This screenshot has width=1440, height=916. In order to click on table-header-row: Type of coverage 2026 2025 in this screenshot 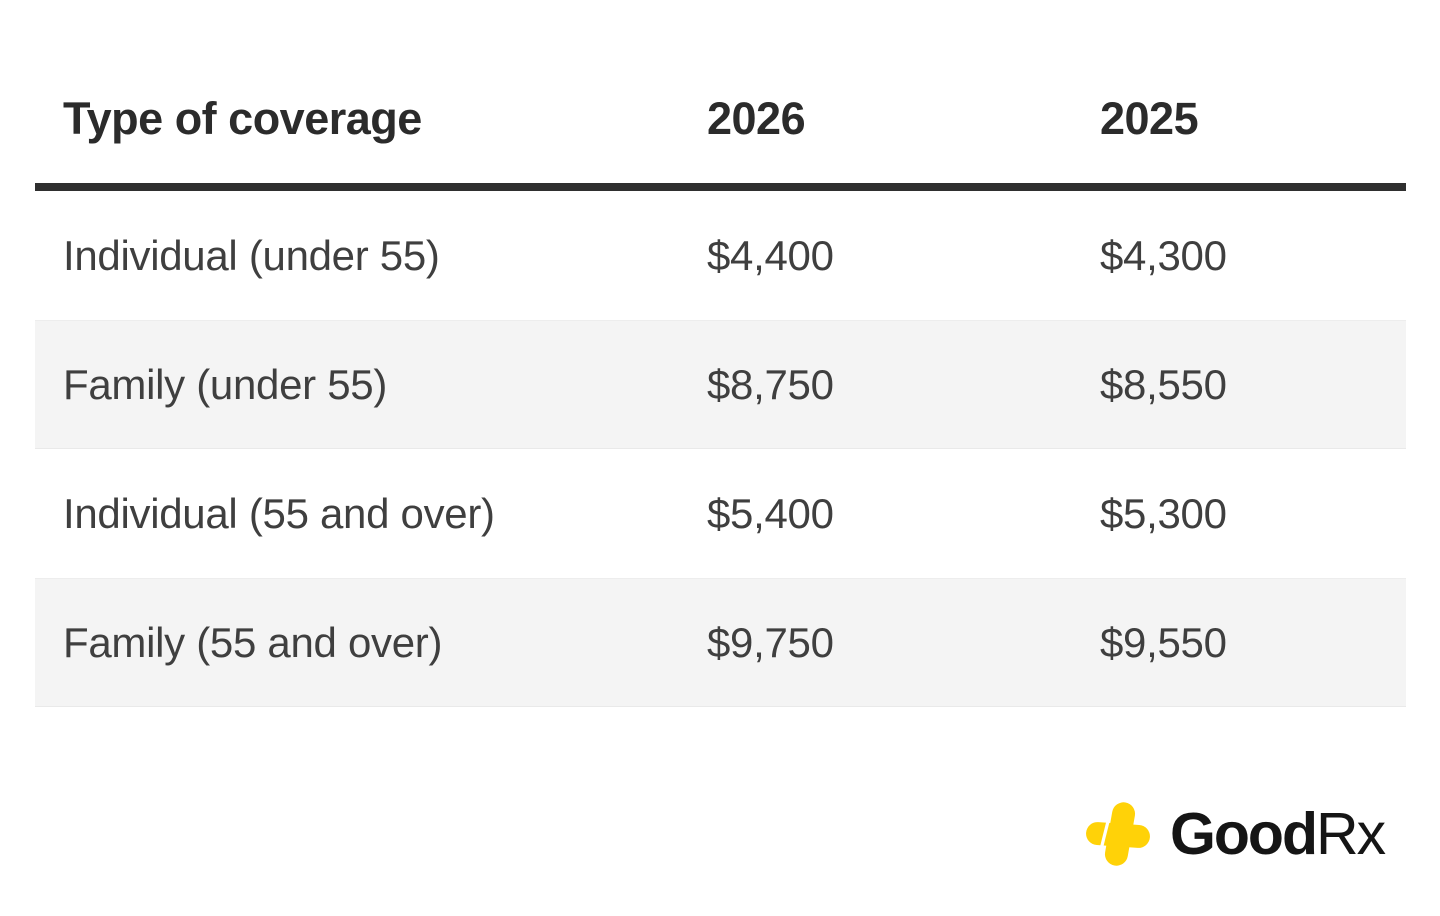, I will do `click(720, 118)`.